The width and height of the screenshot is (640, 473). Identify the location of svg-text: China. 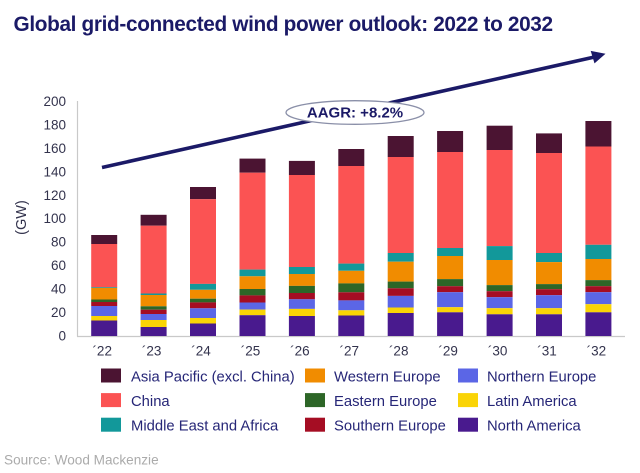
(150, 402).